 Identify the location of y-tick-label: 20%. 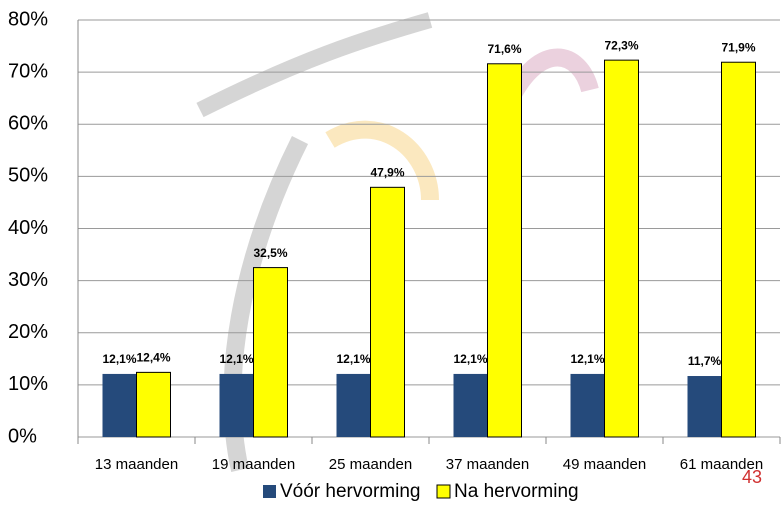
(28, 332).